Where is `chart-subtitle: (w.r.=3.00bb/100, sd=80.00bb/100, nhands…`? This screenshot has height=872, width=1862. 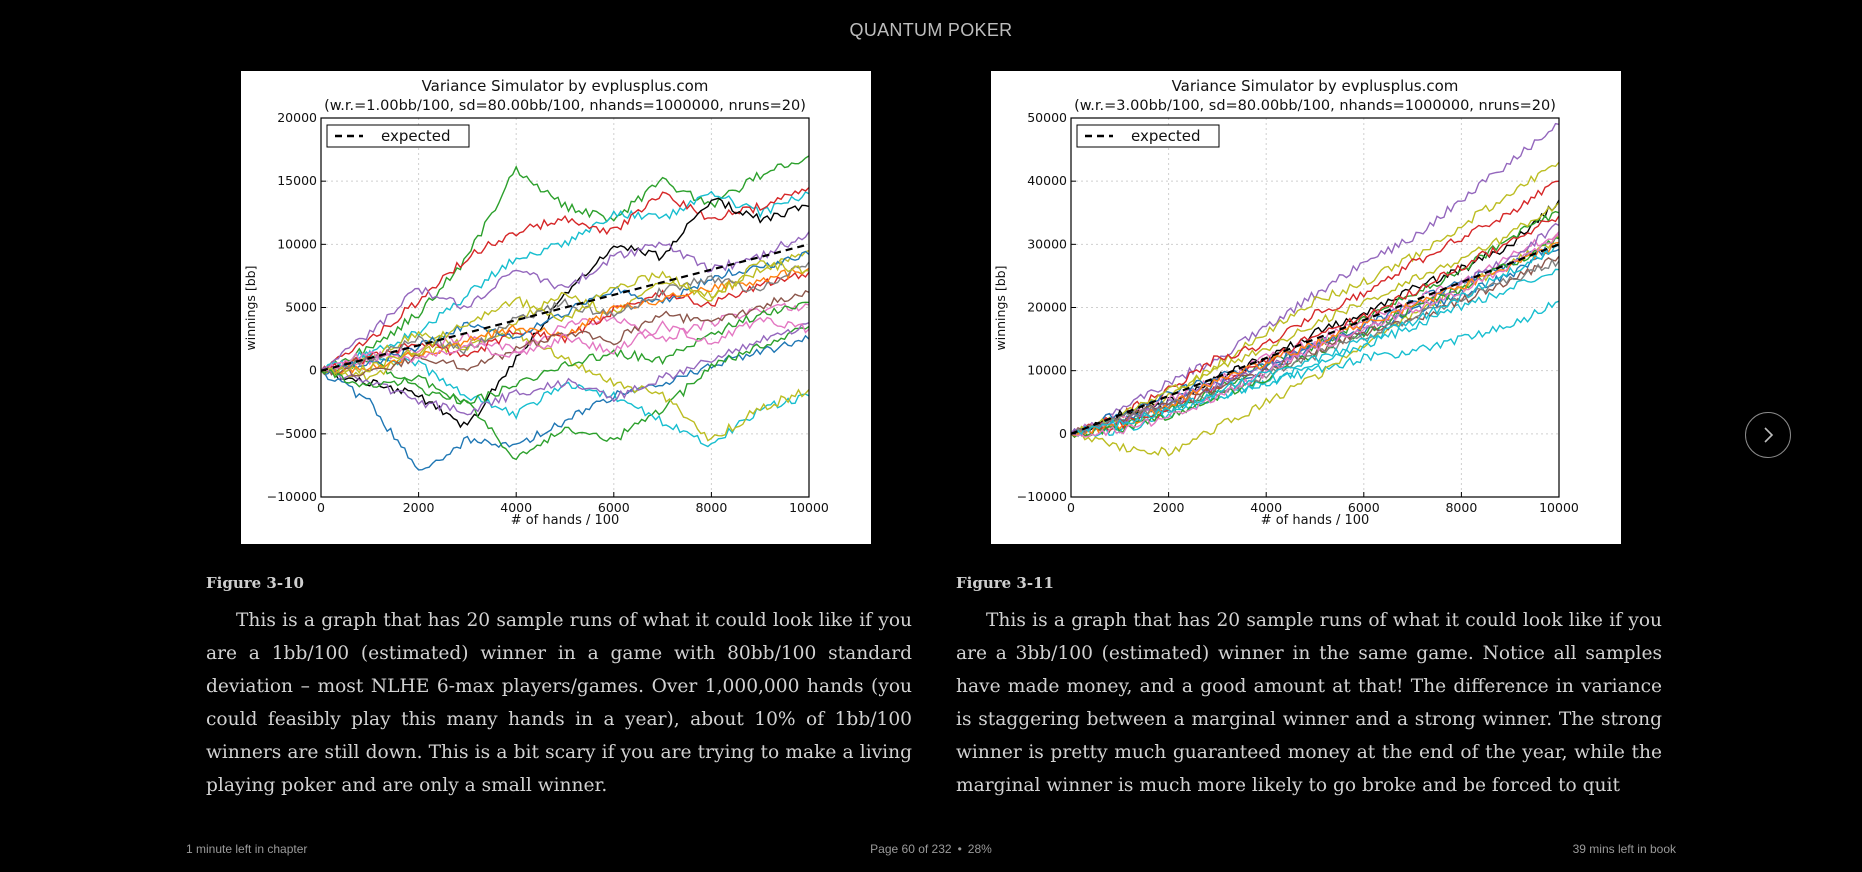 chart-subtitle: (w.r.=3.00bb/100, sd=80.00bb/100, nhands… is located at coordinates (1315, 106).